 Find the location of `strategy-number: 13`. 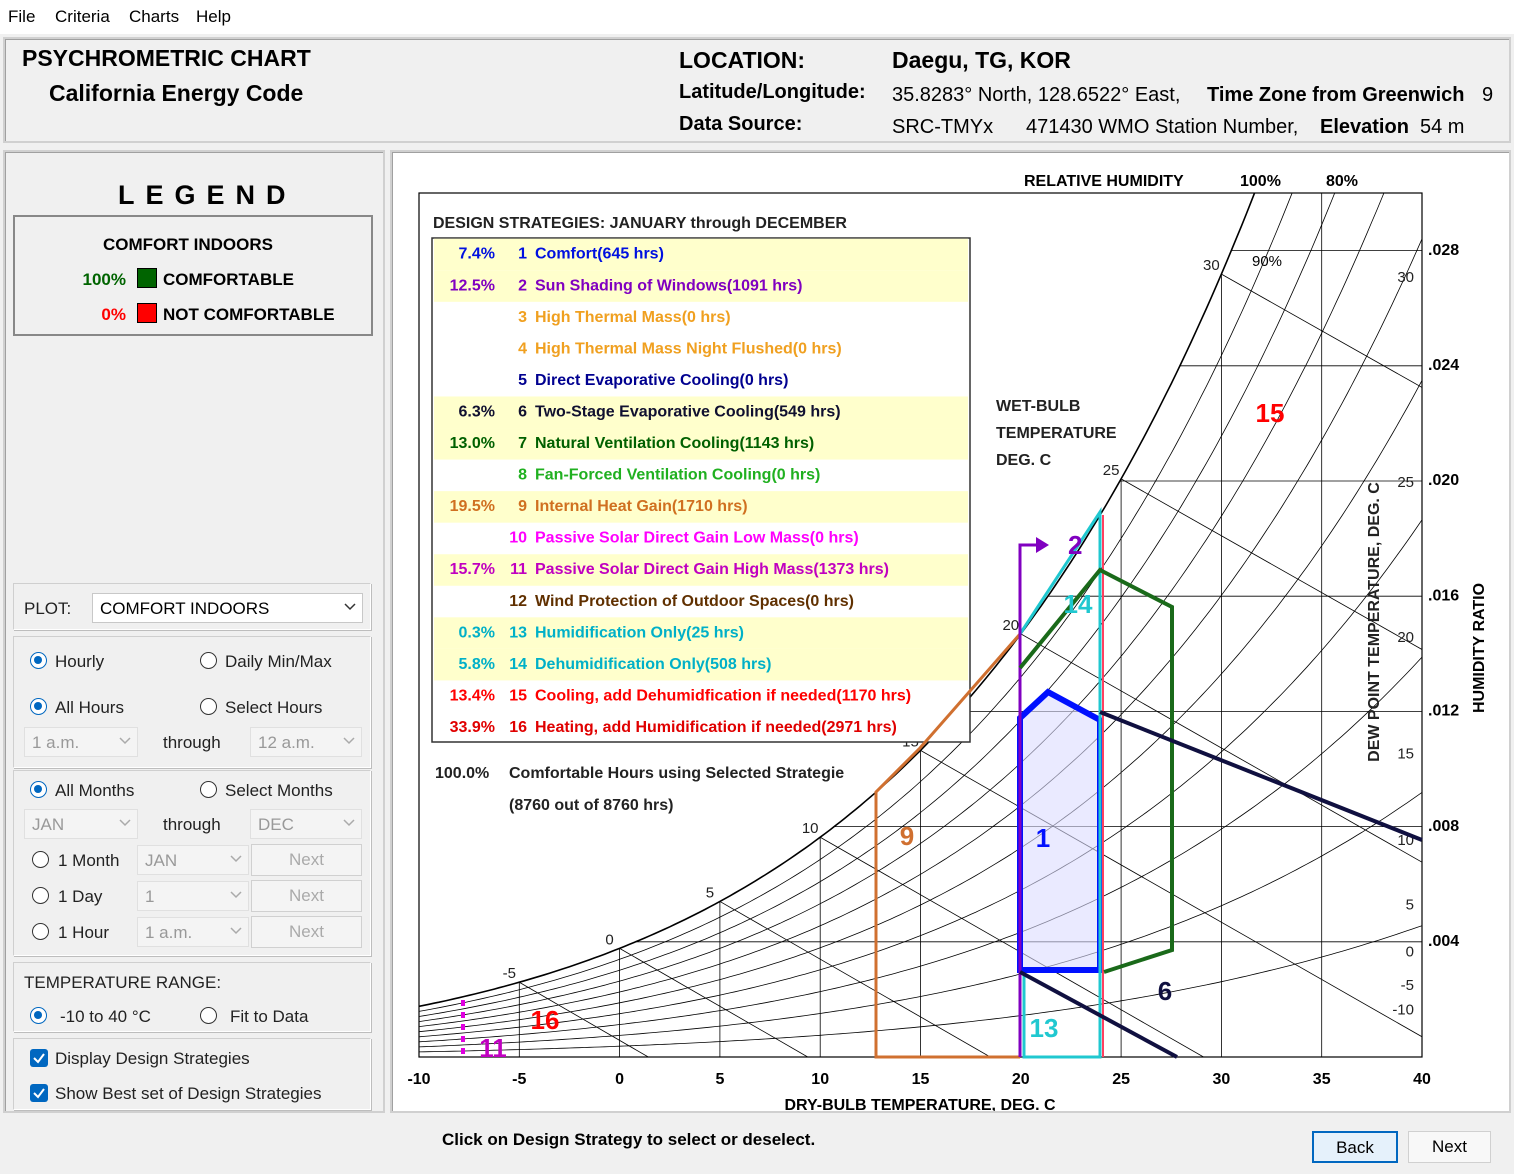

strategy-number: 13 is located at coordinates (518, 632).